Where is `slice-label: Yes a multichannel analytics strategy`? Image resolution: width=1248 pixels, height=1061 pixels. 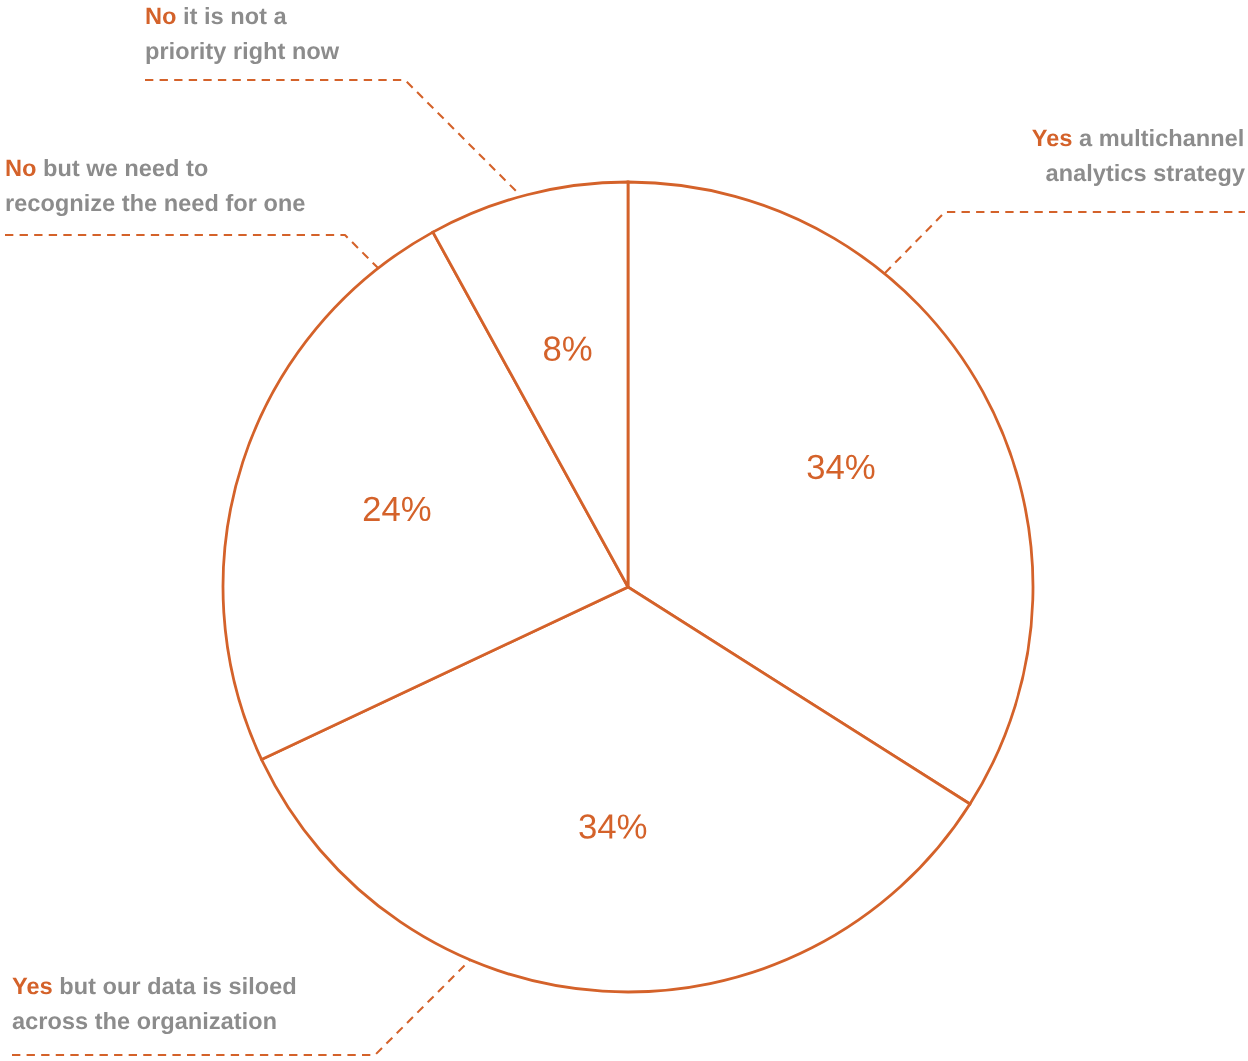
slice-label: Yes a multichannel analytics strategy is located at coordinates (1138, 158).